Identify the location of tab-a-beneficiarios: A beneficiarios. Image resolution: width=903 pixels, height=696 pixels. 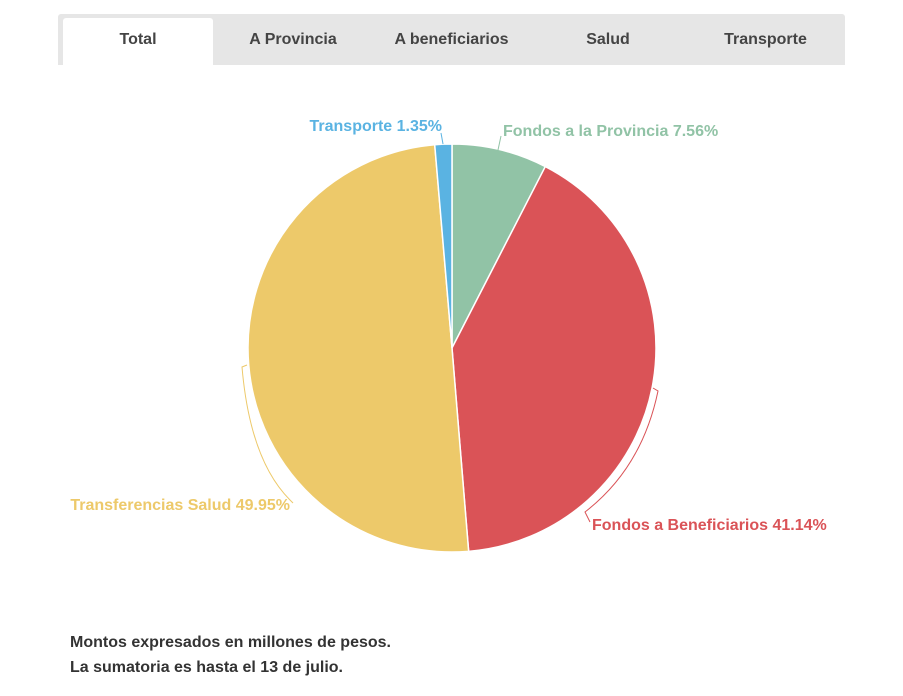
(451, 39).